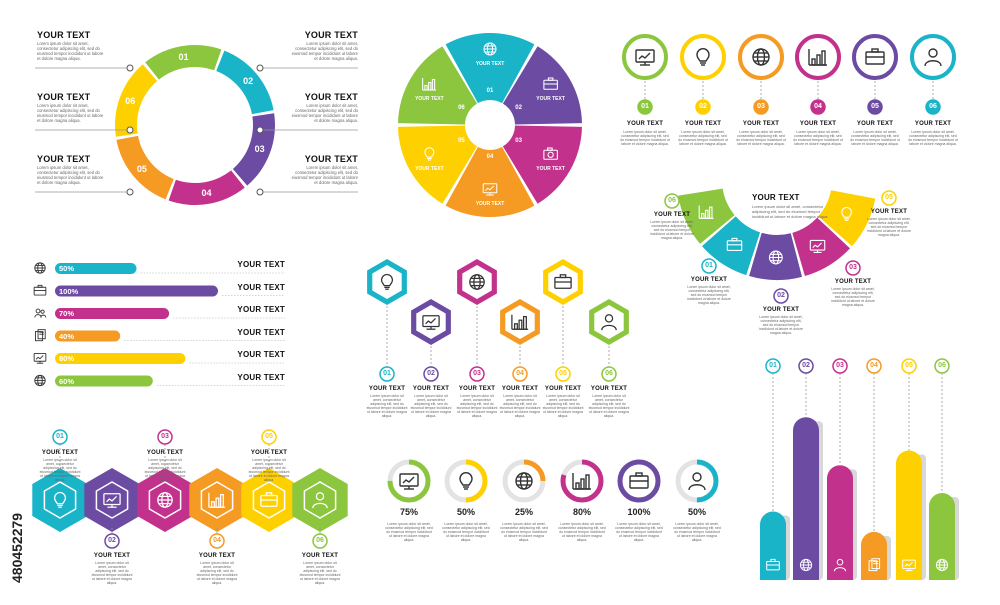 The image size is (1000, 605). Describe the element at coordinates (563, 374) in the screenshot. I see `hexpin-5-circle` at that location.